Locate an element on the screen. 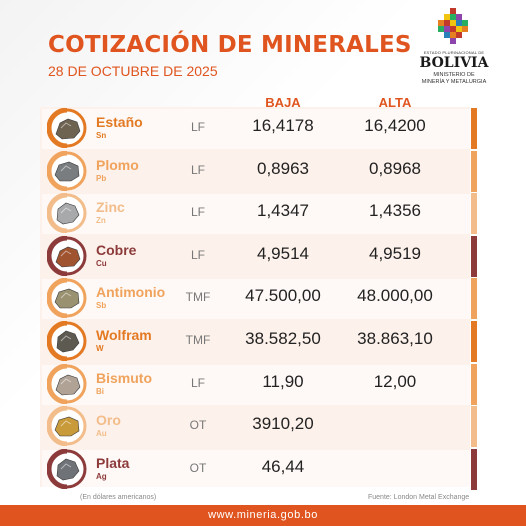 The width and height of the screenshot is (526, 526). antimony-ore-icon is located at coordinates (67, 298).